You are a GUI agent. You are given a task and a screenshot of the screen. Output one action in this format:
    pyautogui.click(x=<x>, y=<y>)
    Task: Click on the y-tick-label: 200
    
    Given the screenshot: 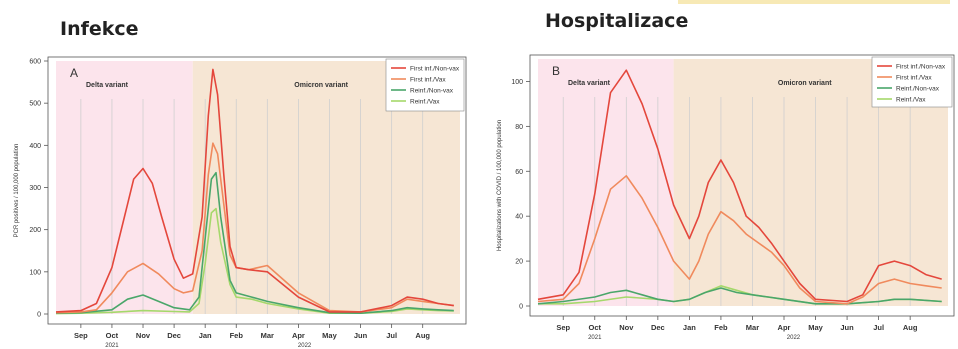 What is the action you would take?
    pyautogui.click(x=35, y=230)
    